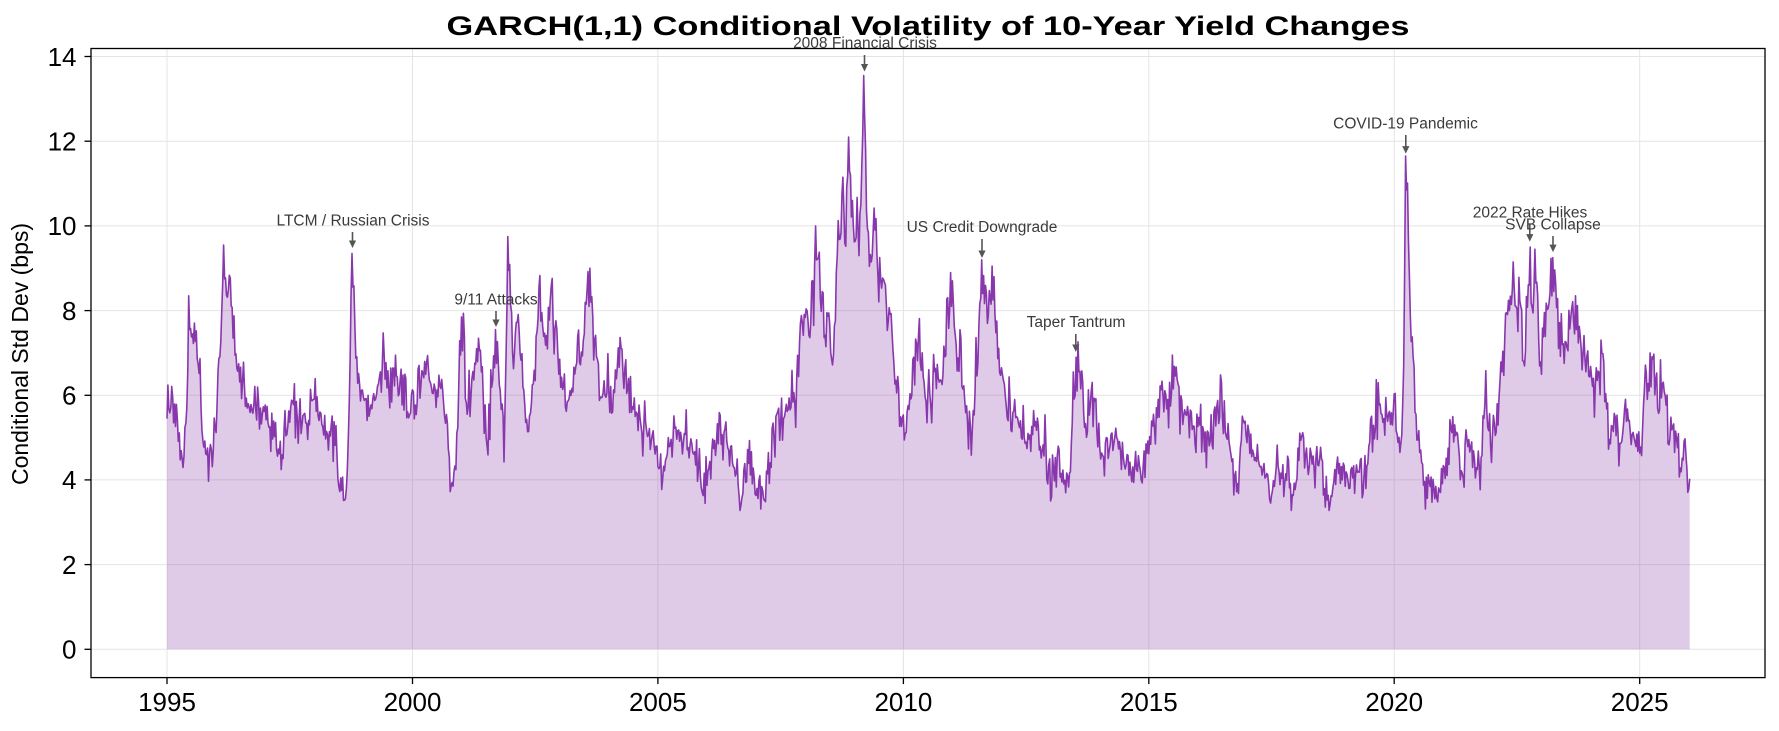 The width and height of the screenshot is (1779, 731). Describe the element at coordinates (69, 650) in the screenshot. I see `svg-text: 0` at that location.